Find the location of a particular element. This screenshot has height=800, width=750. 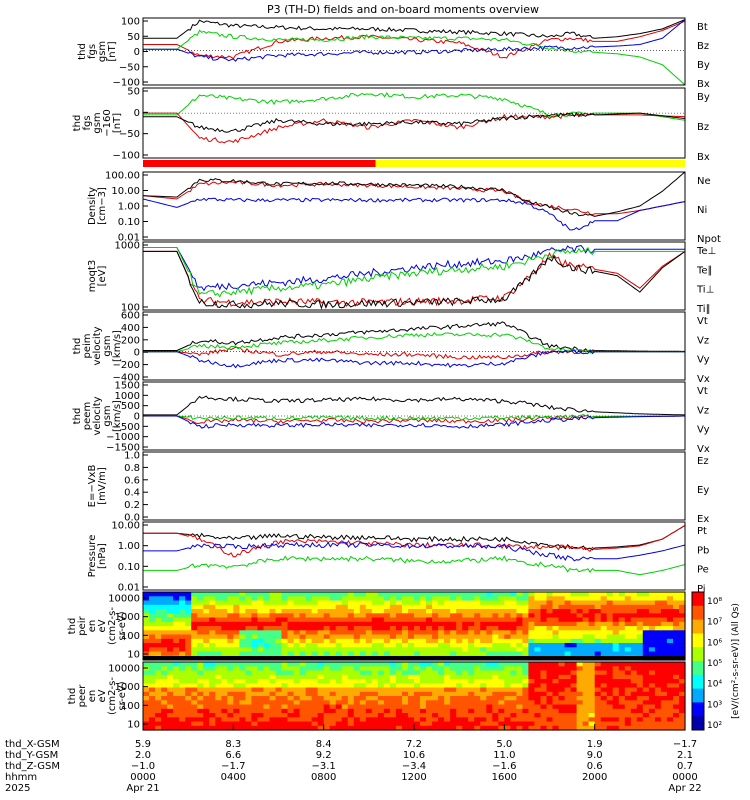

y-axis-label: thd is located at coordinates (72, 626).